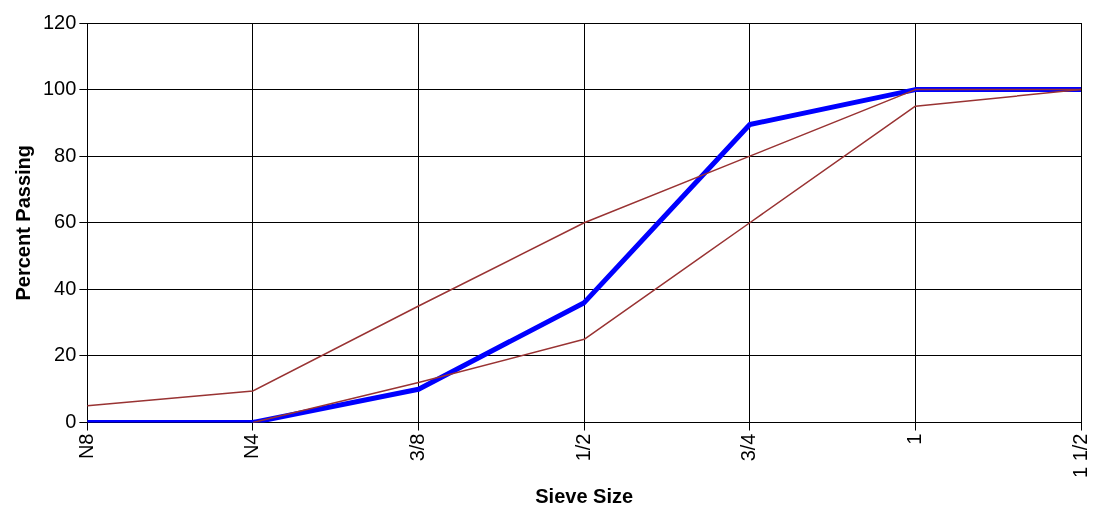 Image resolution: width=1117 pixels, height=524 pixels. Describe the element at coordinates (65, 354) in the screenshot. I see `y-tick-label: 20` at that location.